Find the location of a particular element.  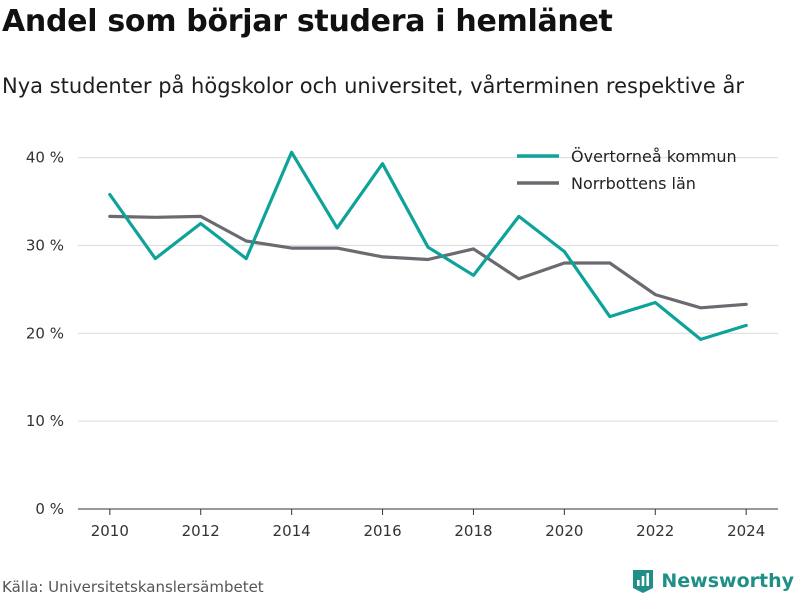

brand-logo: Newsworthy is located at coordinates (712, 581).